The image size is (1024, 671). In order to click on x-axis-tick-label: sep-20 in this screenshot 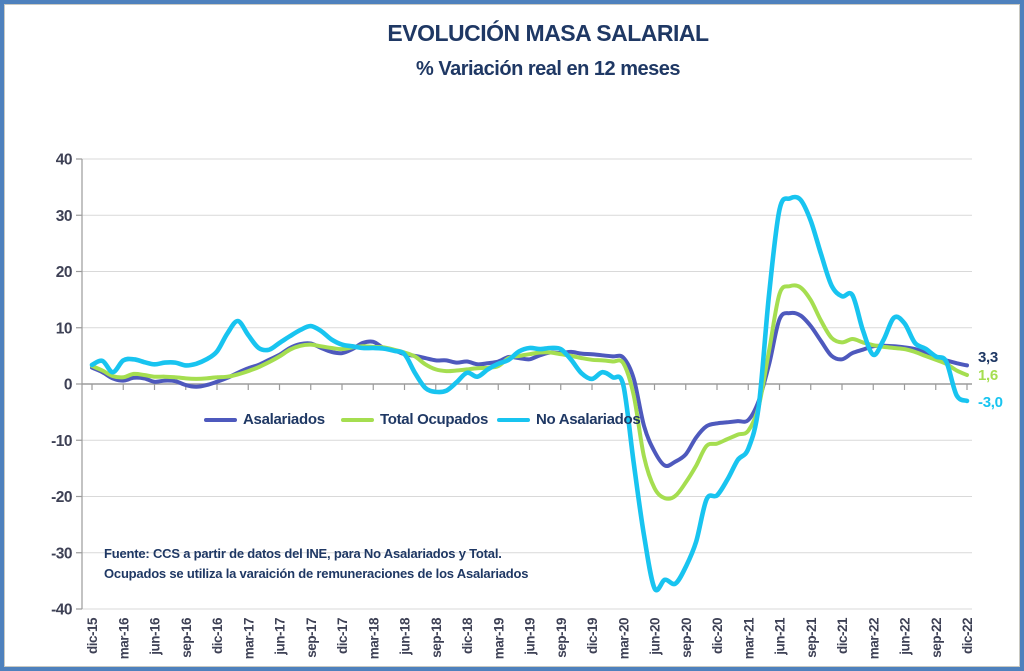, I will do `click(686, 638)`.